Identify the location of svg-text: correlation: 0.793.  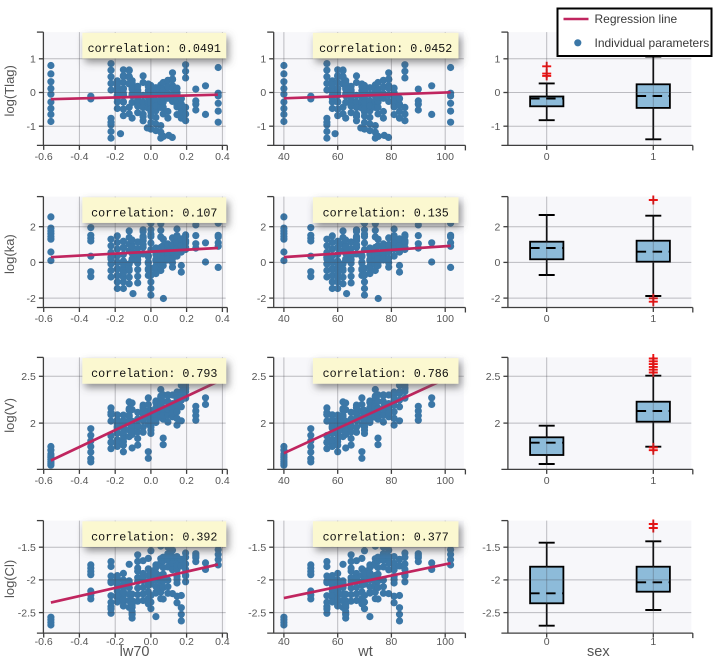
(154, 374).